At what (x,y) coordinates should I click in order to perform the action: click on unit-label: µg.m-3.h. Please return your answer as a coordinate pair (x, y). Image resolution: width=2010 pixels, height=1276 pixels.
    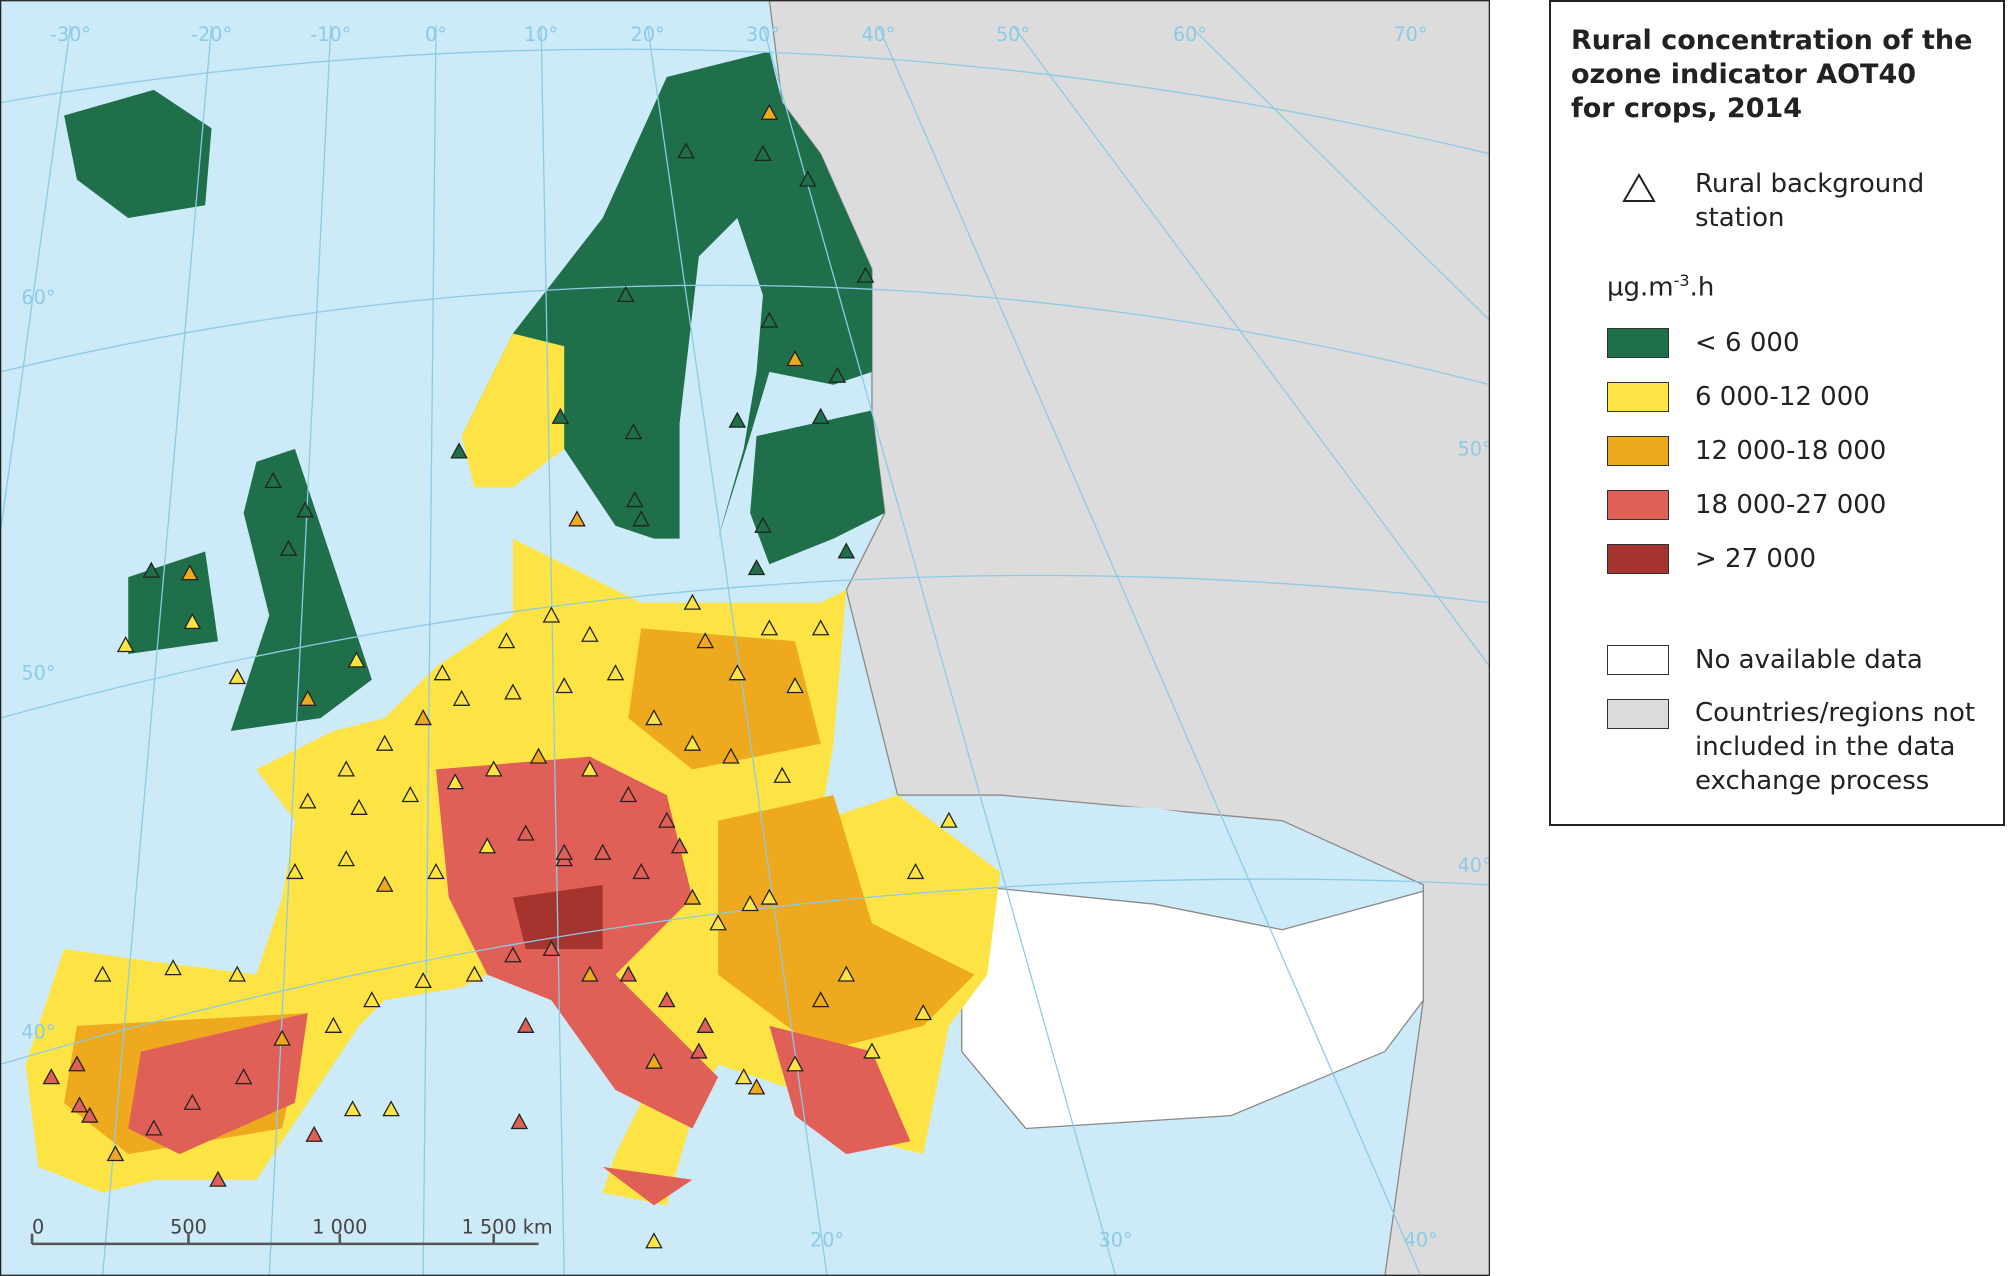
    Looking at the image, I should click on (1660, 284).